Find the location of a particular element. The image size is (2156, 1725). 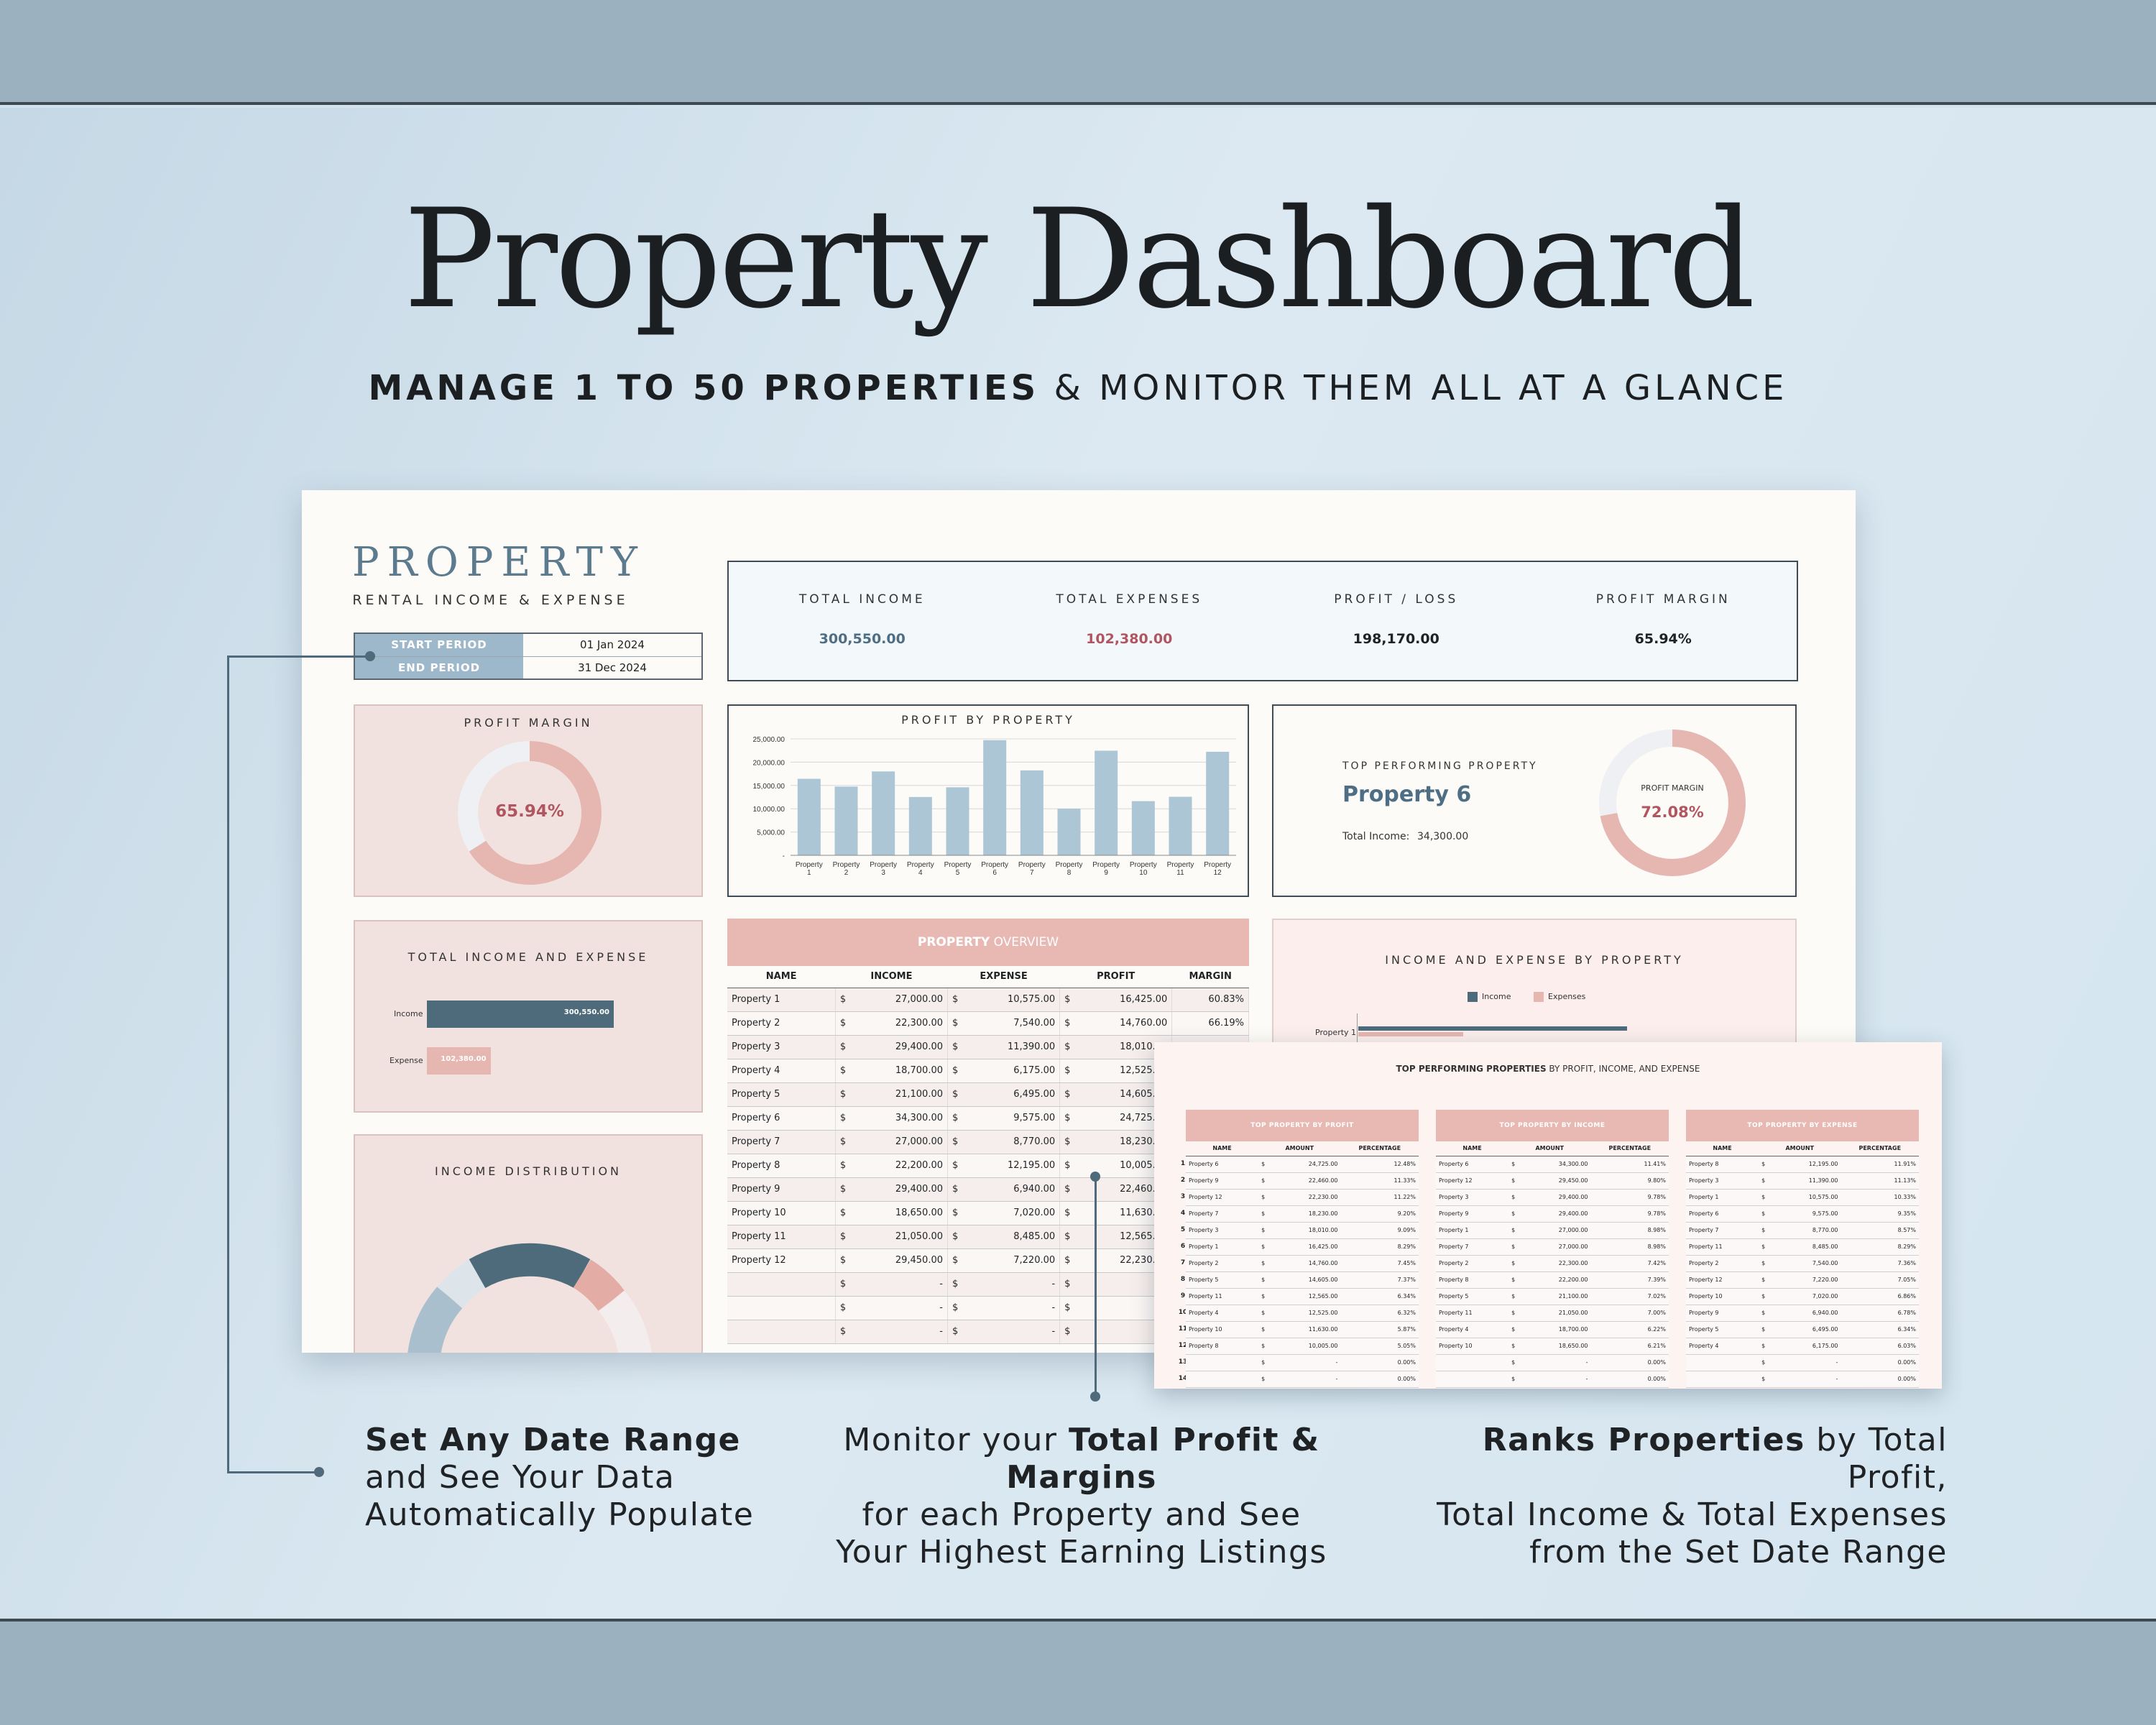

overview-title-rest: OVERVIEW is located at coordinates (1024, 942).